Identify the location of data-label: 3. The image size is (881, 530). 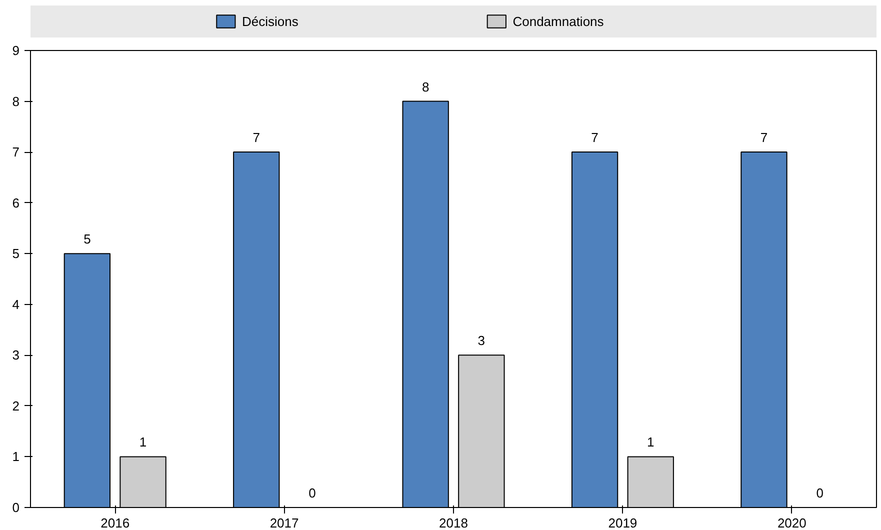
(482, 340).